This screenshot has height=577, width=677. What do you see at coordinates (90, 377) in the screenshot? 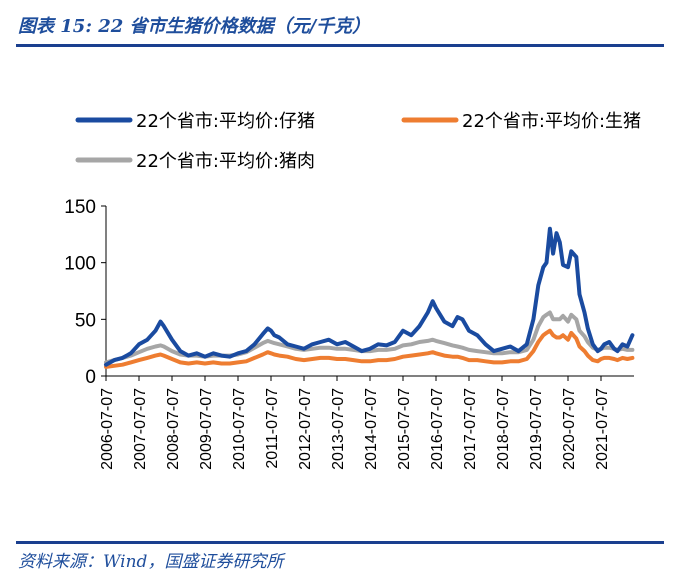
I see `y-tick-label: 0` at bounding box center [90, 377].